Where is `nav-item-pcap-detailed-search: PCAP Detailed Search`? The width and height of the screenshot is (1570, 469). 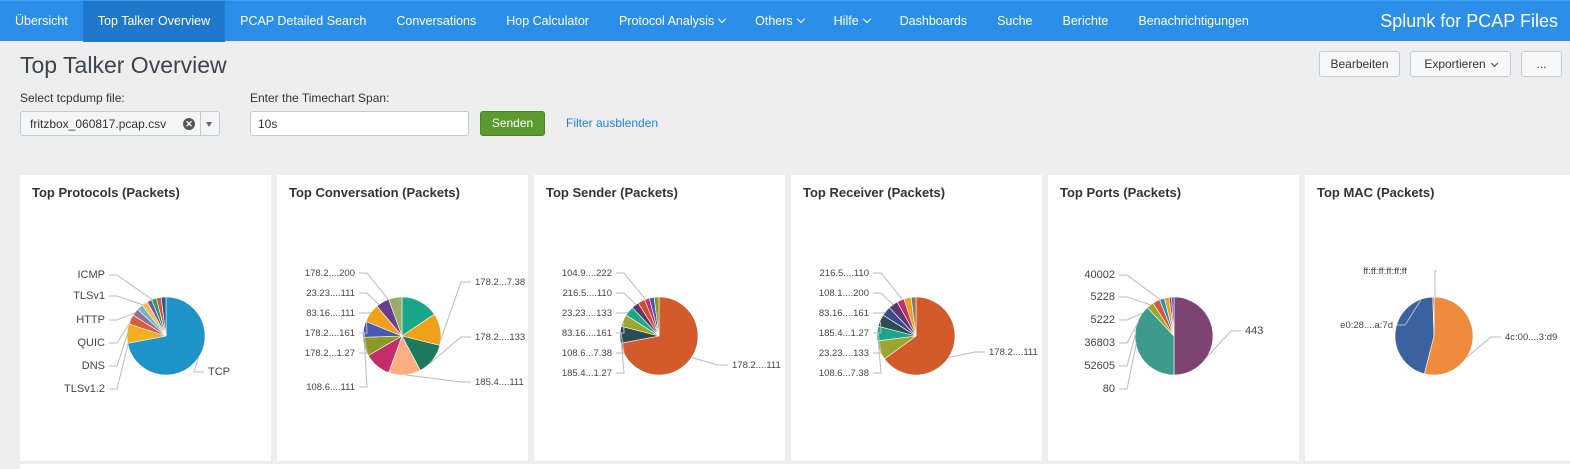 nav-item-pcap-detailed-search: PCAP Detailed Search is located at coordinates (303, 21).